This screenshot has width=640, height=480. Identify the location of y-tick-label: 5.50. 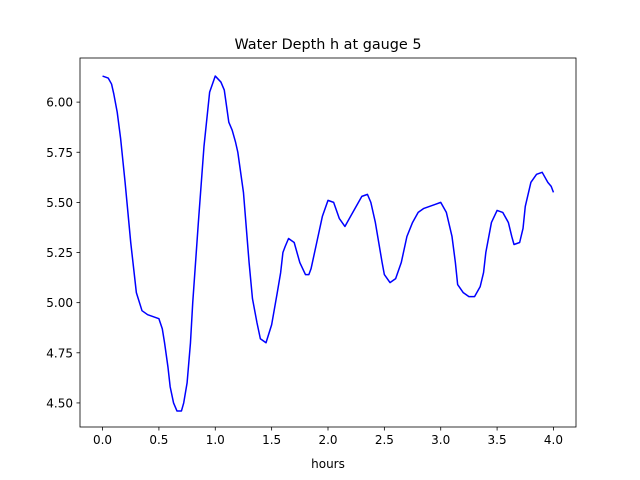
(59, 203).